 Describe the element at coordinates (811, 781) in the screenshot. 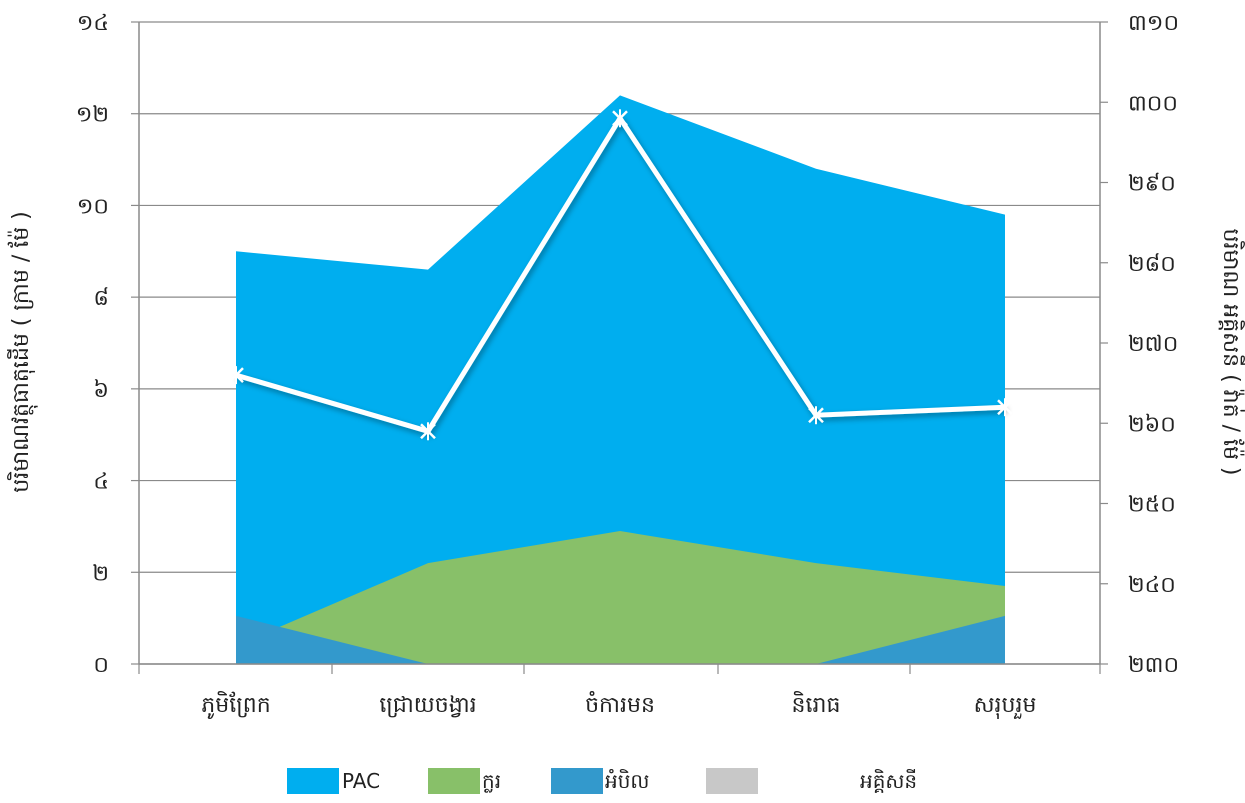

I see `legend-item: អគ្គិសនី` at that location.